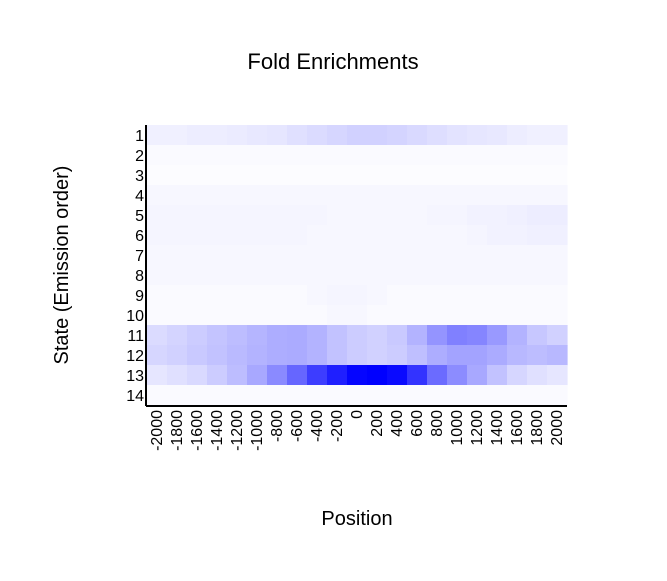  Describe the element at coordinates (139, 276) in the screenshot. I see `y-tick-label: 8` at that location.